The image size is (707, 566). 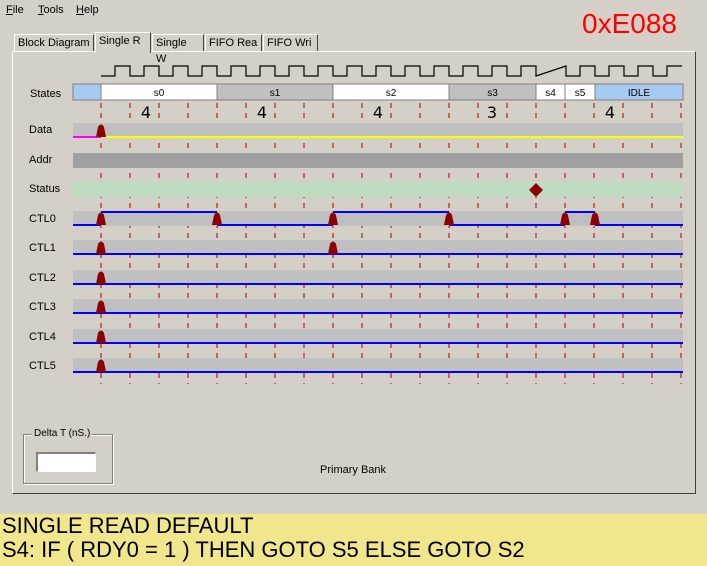 I want to click on signal-row-ctl3: CTL3, so click(x=356, y=306).